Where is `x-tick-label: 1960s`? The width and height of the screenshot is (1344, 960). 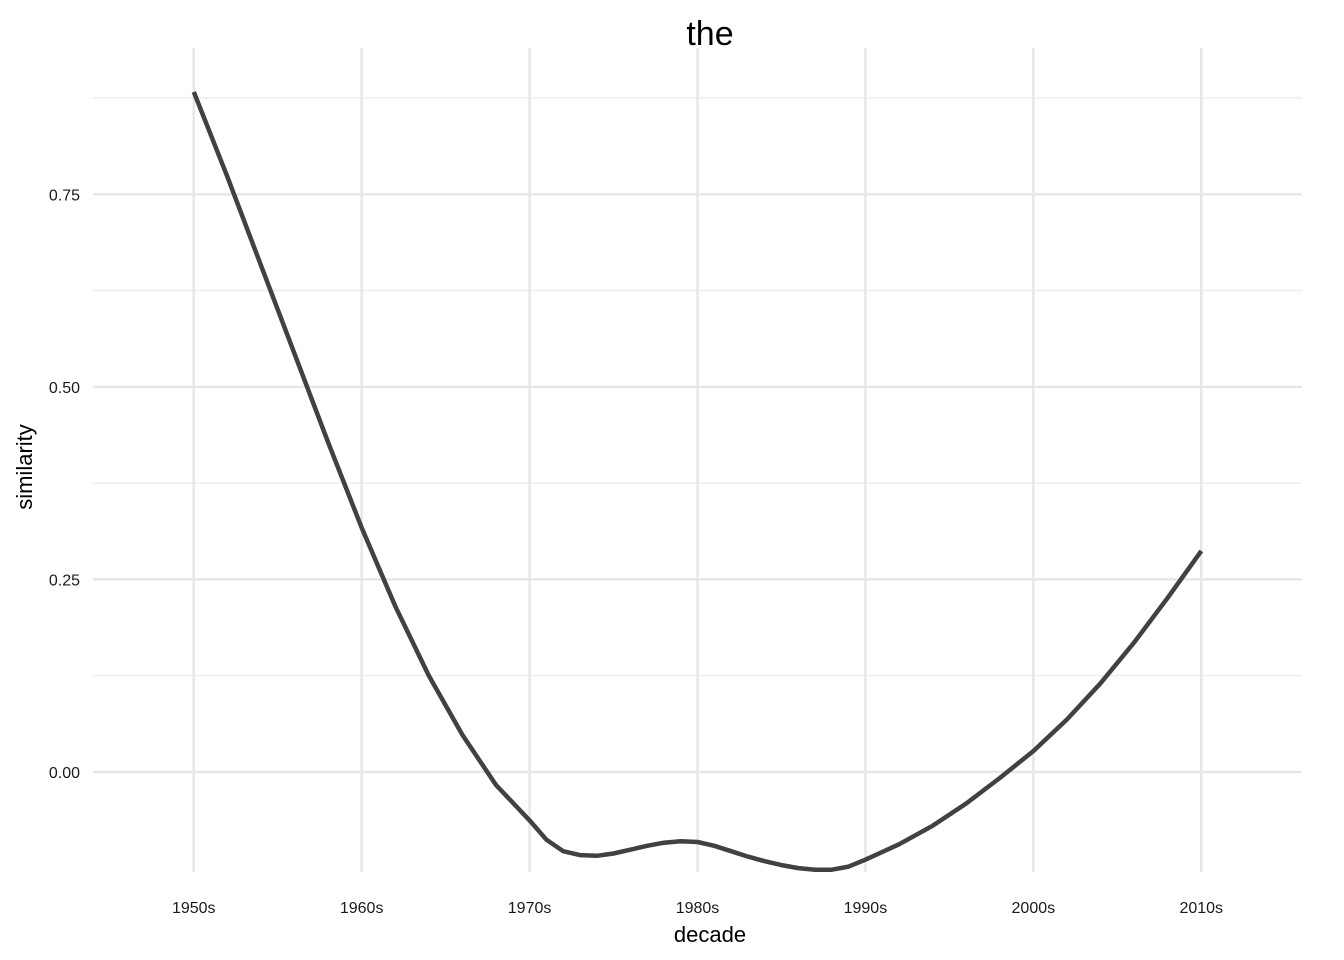 x-tick-label: 1960s is located at coordinates (362, 908).